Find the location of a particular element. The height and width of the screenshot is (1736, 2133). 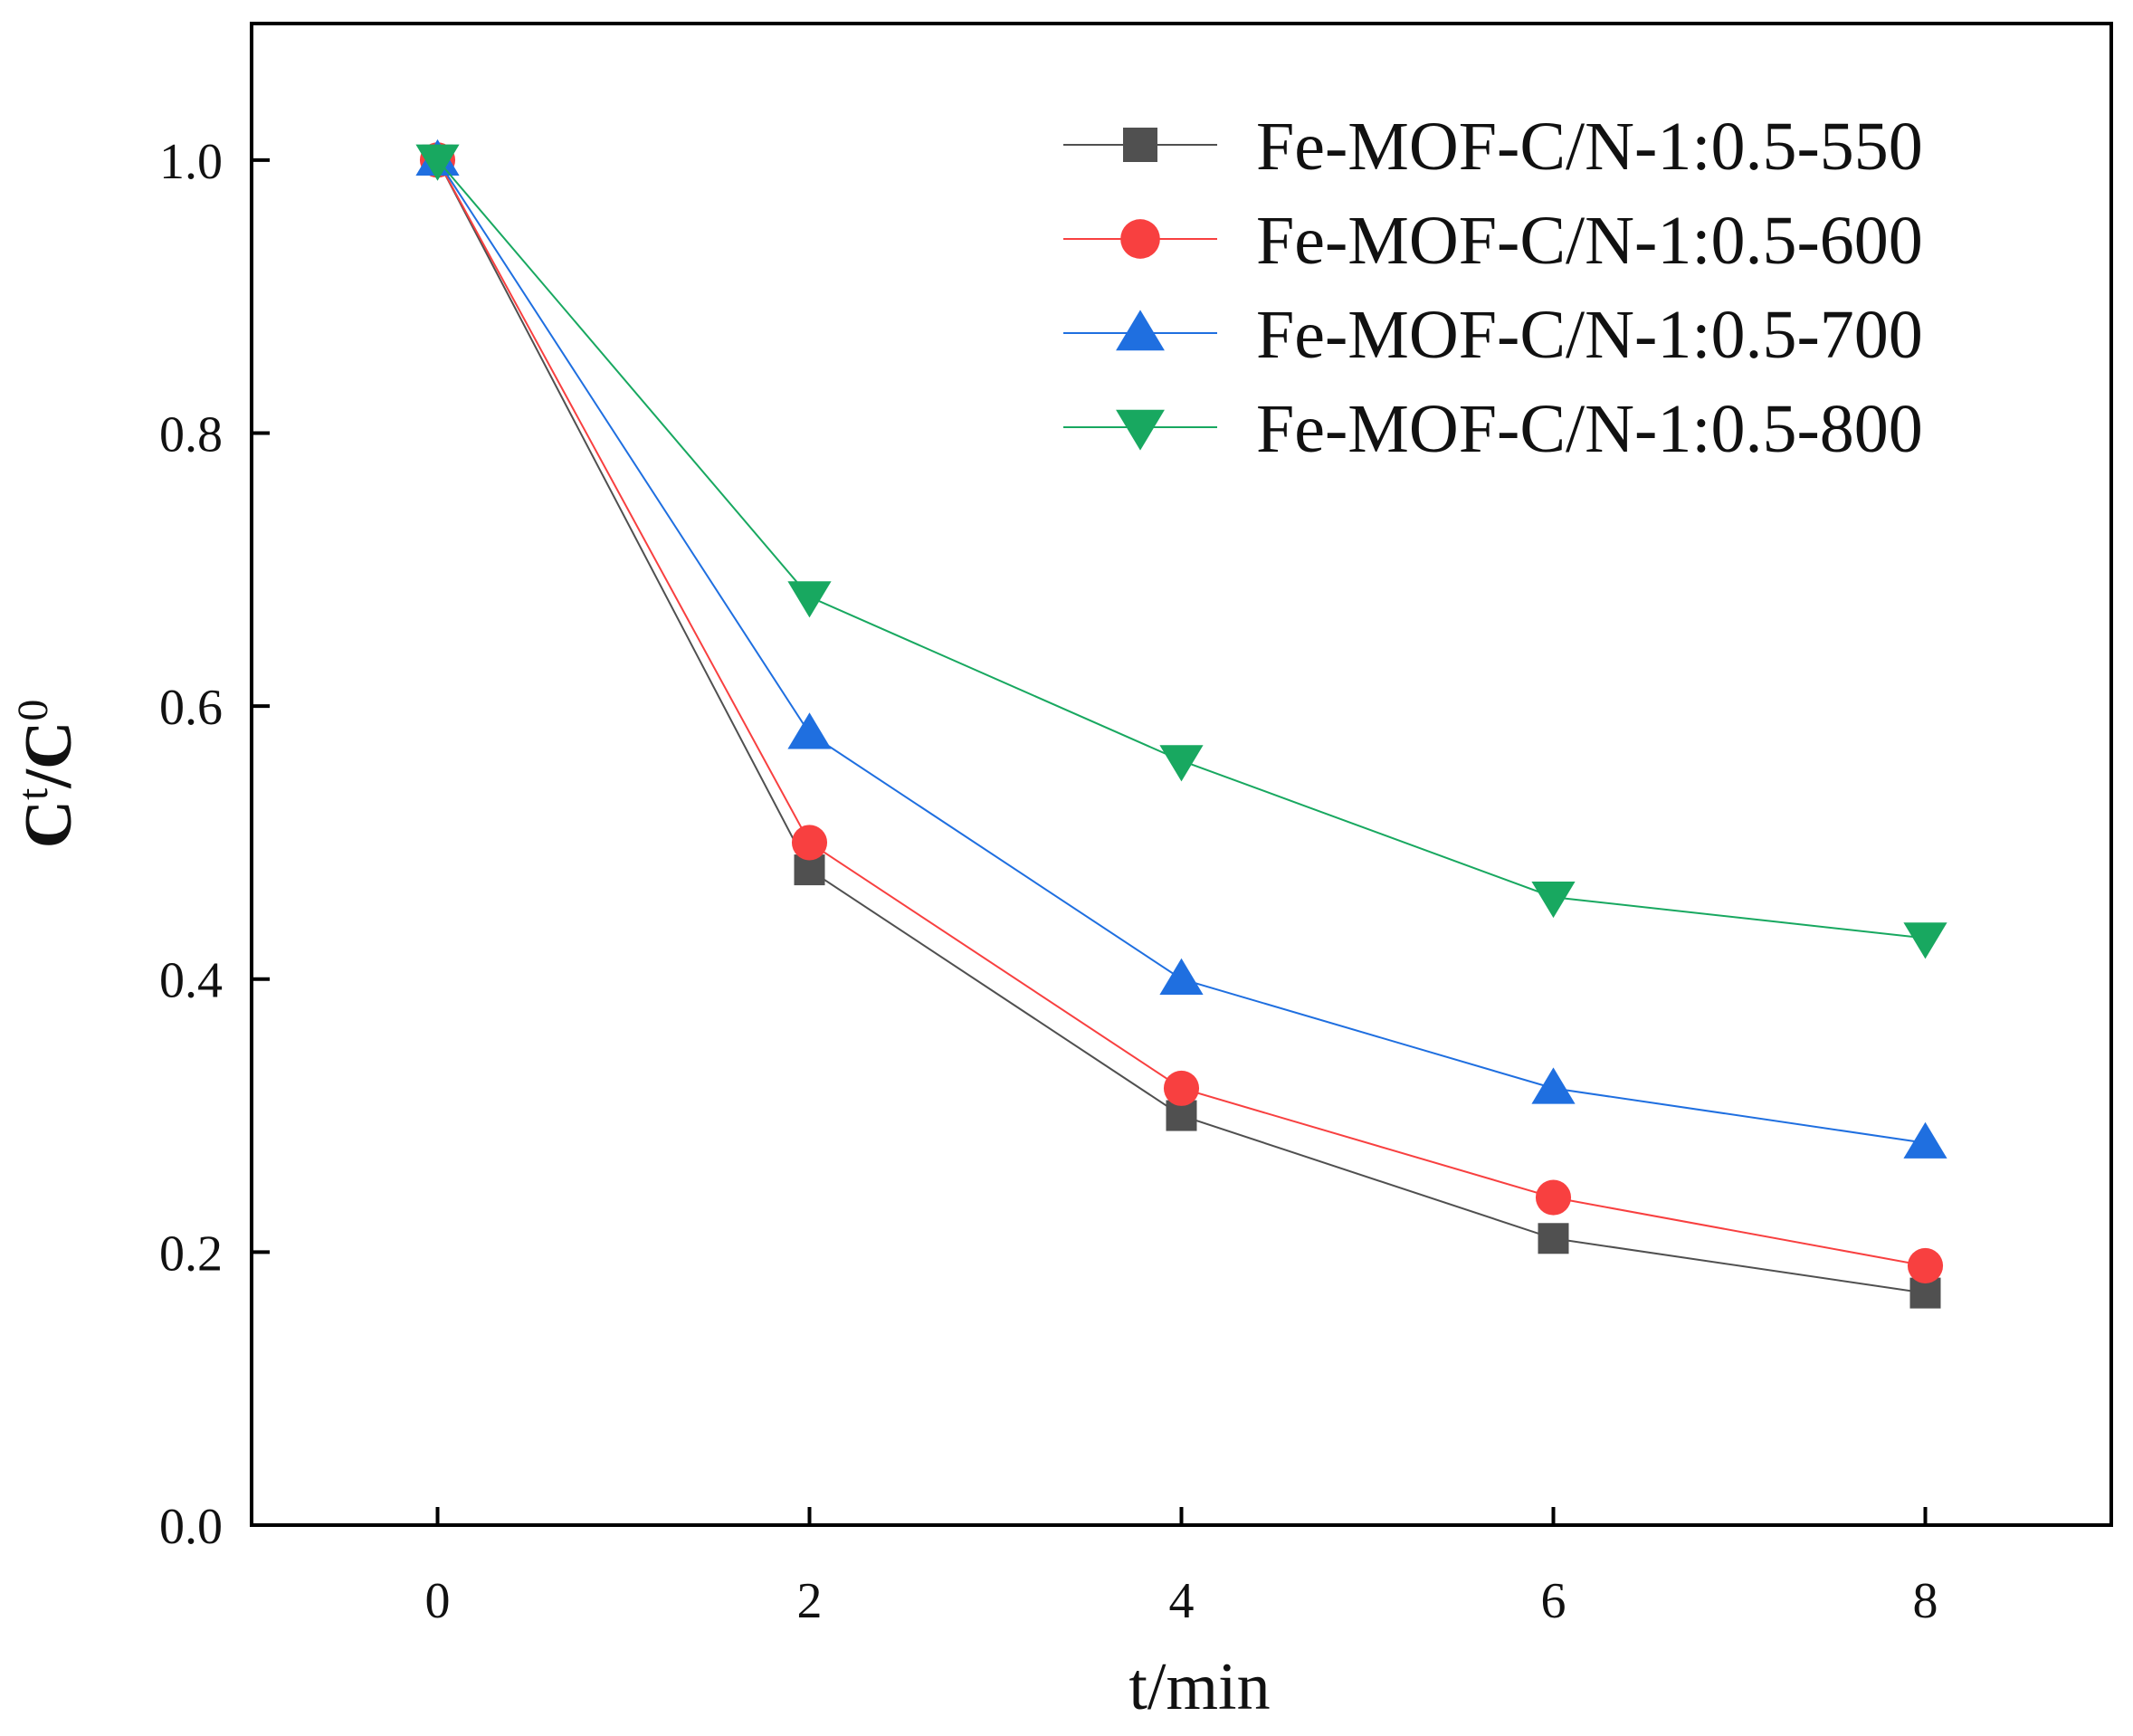

y-tick-label: 0.2 is located at coordinates (191, 1254).